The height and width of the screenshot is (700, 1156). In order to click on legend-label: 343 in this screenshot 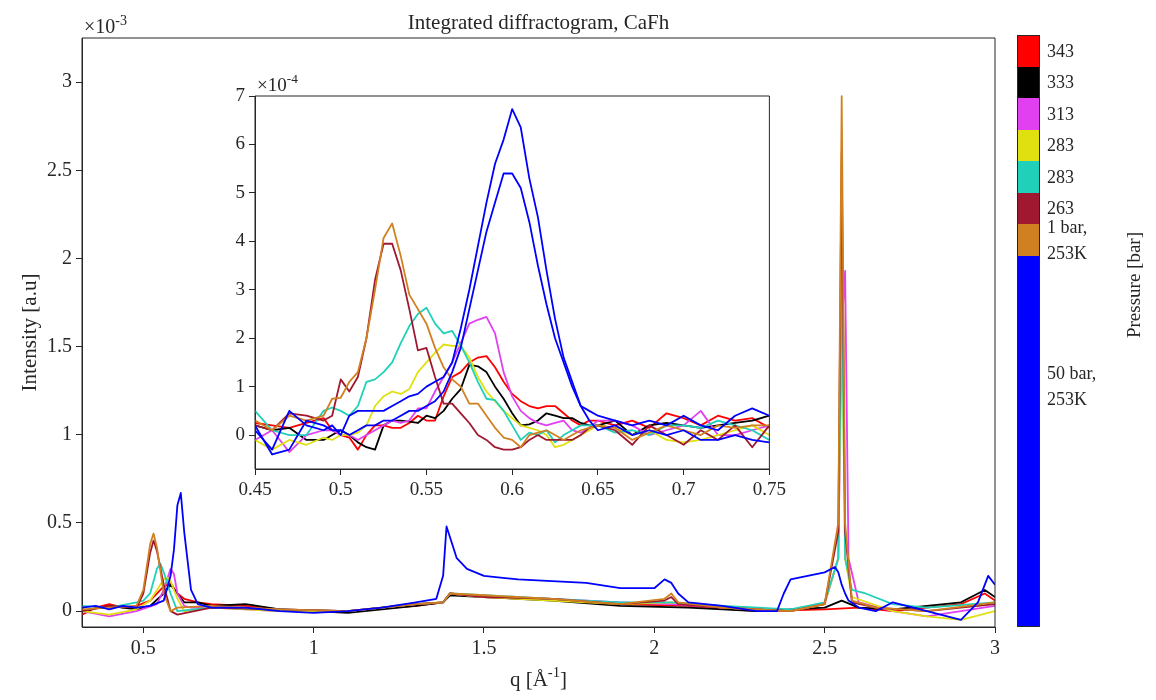, I will do `click(1061, 51)`.